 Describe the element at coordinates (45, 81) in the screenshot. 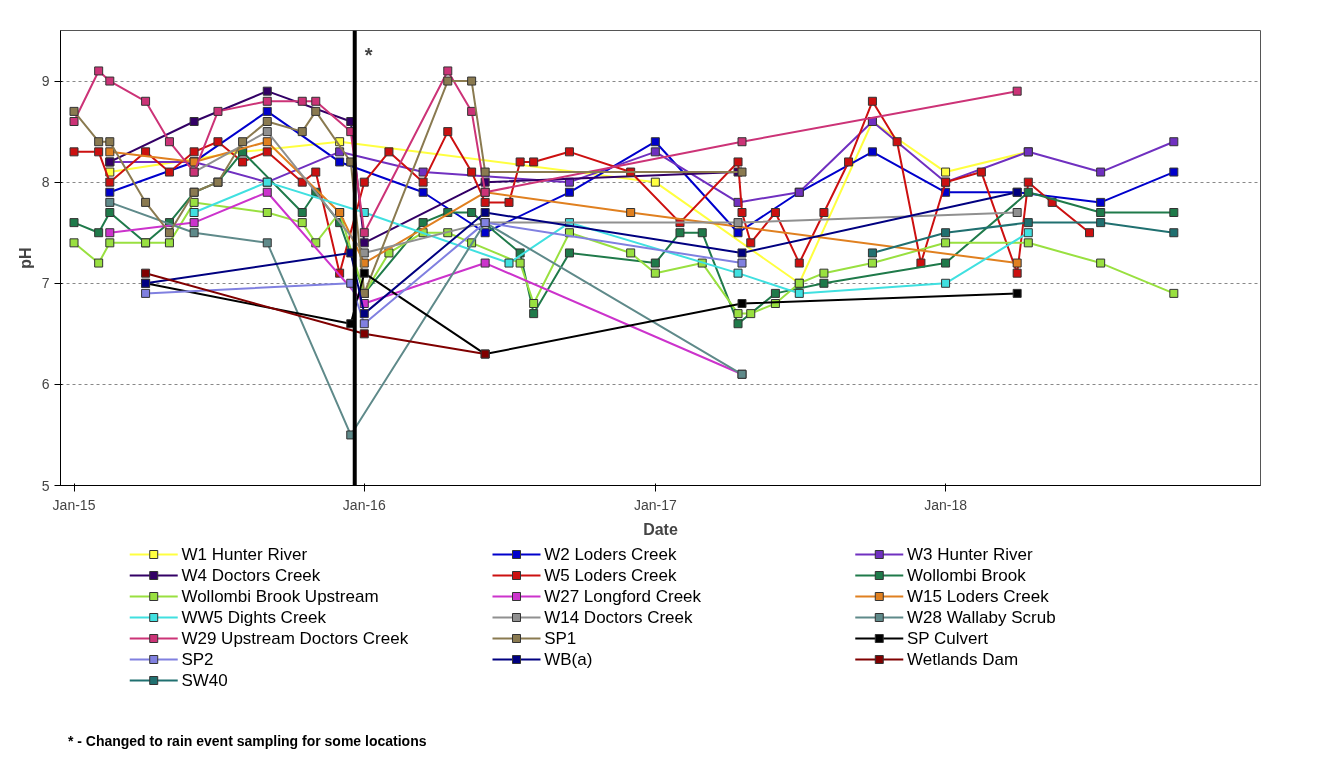

I see `y-tick-label: 9` at that location.